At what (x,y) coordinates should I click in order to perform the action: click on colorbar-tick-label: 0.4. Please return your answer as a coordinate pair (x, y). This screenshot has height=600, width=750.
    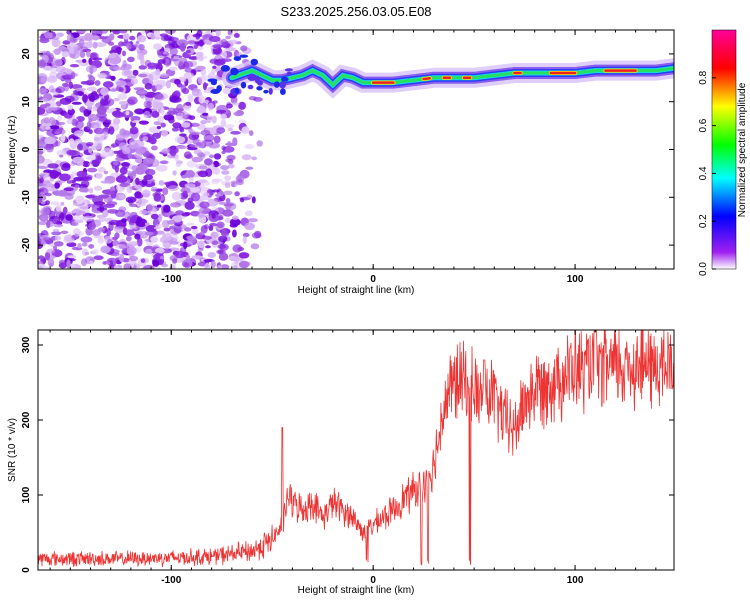
    Looking at the image, I should click on (703, 173).